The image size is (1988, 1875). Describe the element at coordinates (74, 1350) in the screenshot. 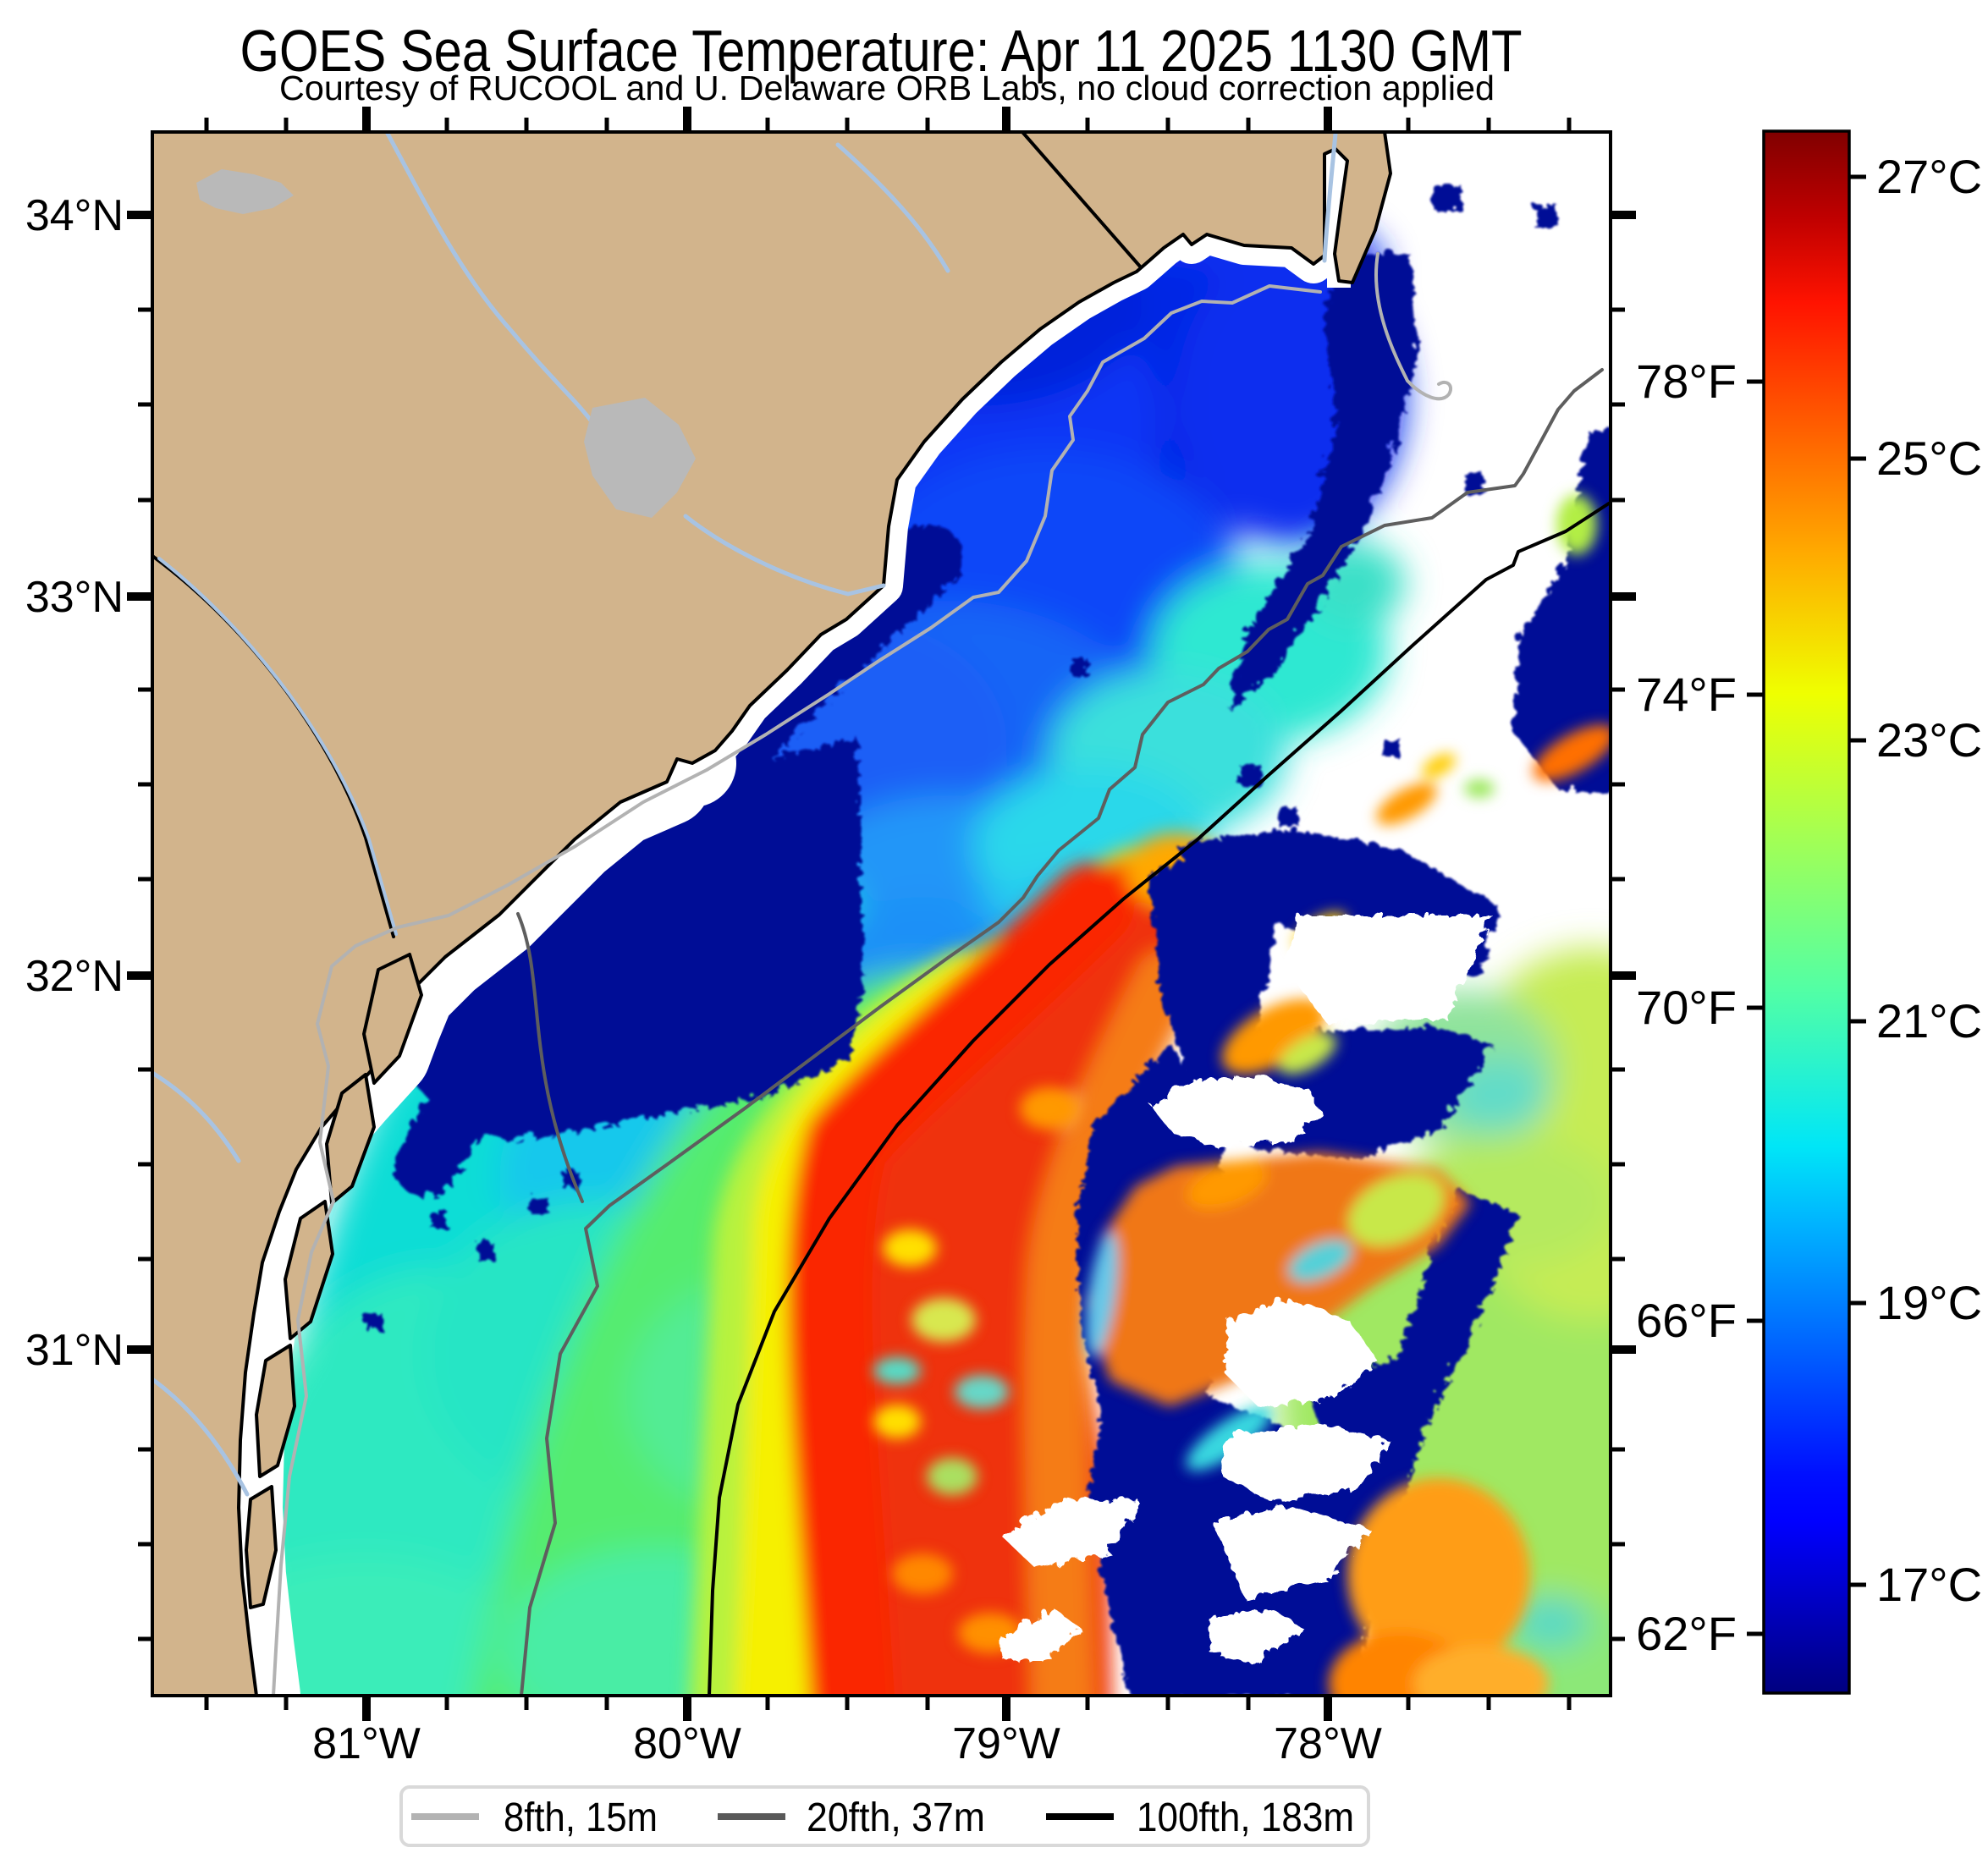

I see `svg-text: 31°N` at that location.